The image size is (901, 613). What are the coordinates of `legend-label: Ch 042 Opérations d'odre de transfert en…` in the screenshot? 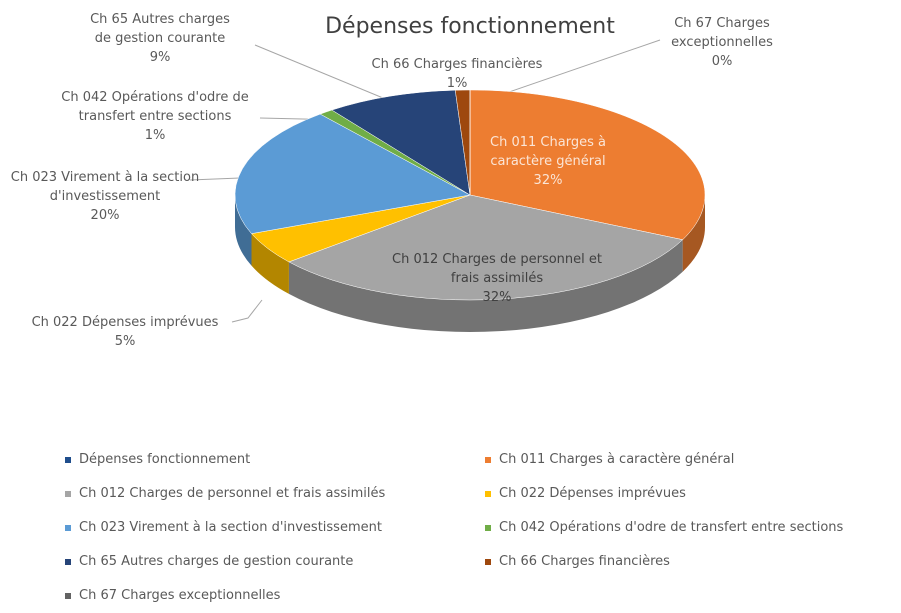 It's located at (671, 527).